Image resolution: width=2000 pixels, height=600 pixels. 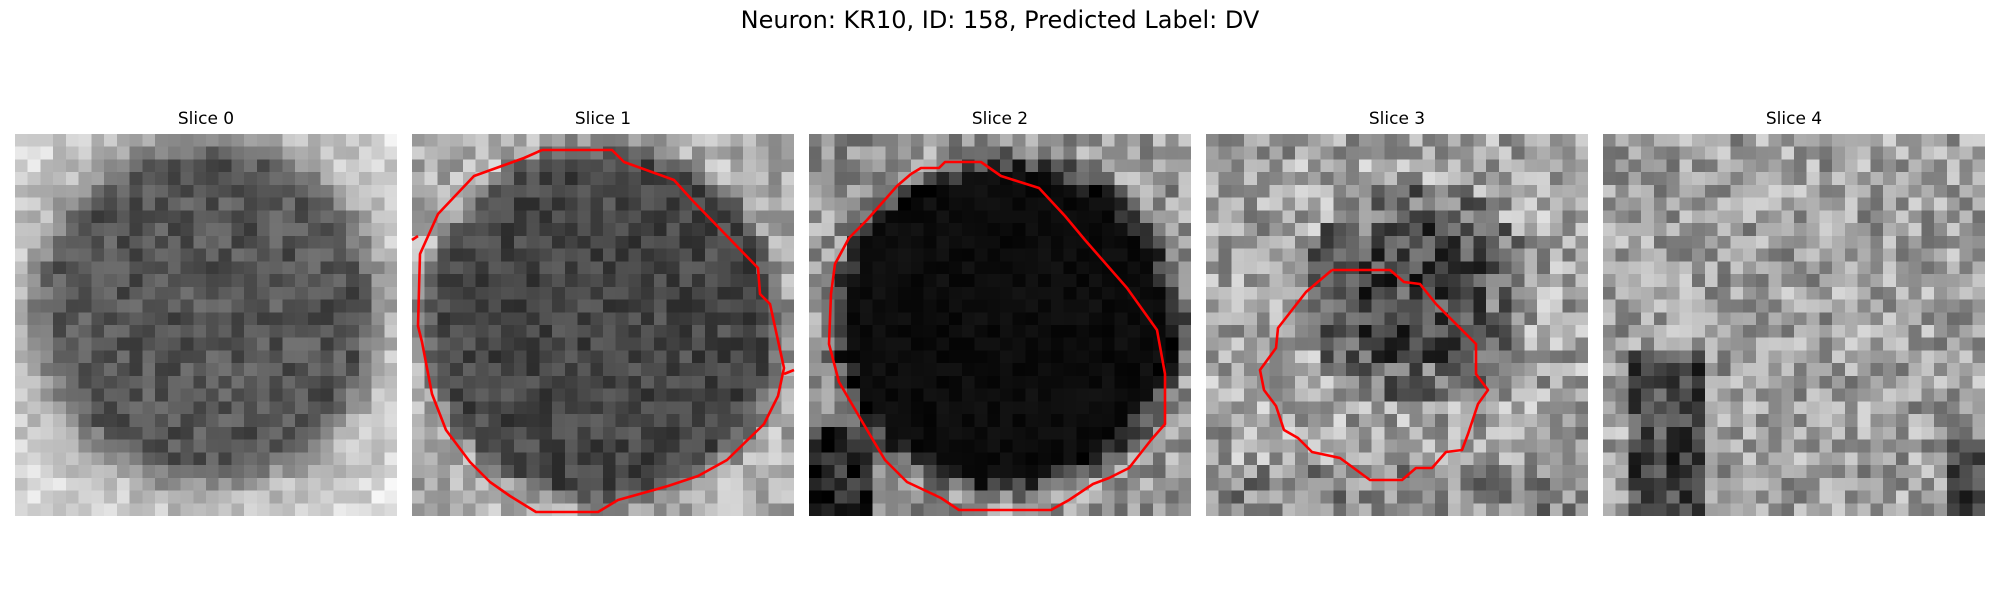 What do you see at coordinates (603, 325) in the screenshot?
I see `slice-1-contour` at bounding box center [603, 325].